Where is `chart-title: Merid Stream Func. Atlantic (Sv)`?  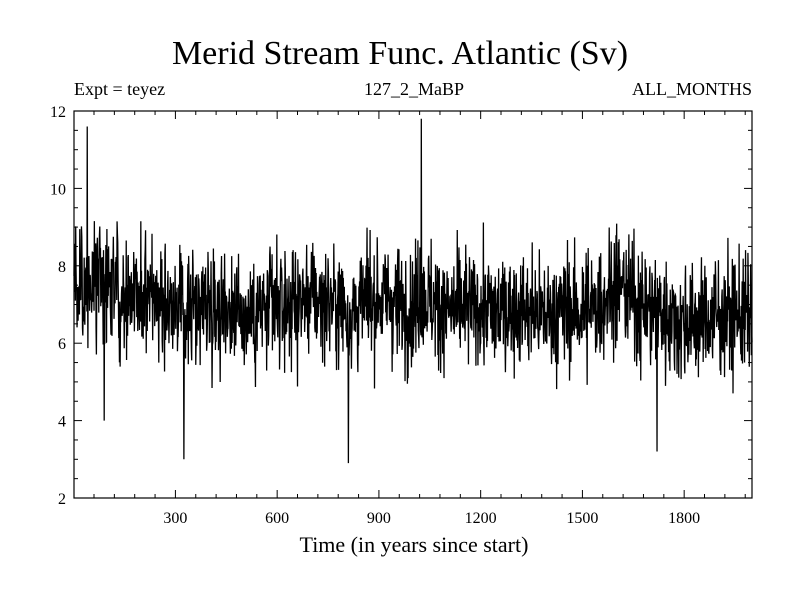
chart-title: Merid Stream Func. Atlantic (Sv) is located at coordinates (400, 53).